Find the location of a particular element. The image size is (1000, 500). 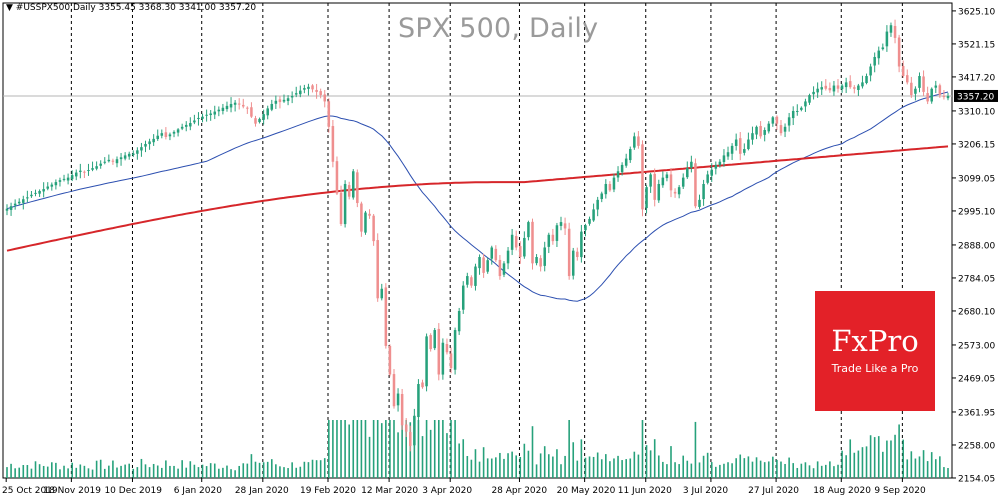

logo-tagline: Trade Like a Pro is located at coordinates (875, 368).